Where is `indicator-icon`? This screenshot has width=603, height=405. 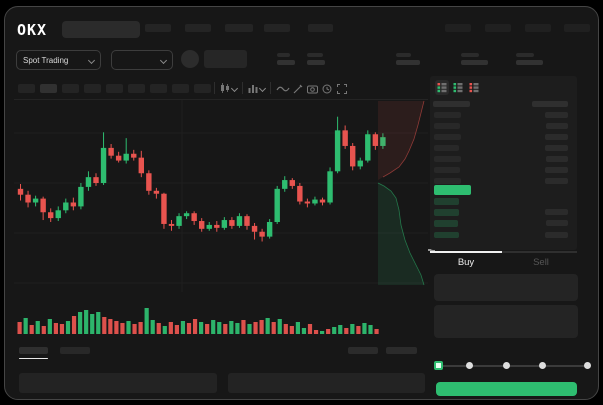
indicator-icon is located at coordinates (257, 88).